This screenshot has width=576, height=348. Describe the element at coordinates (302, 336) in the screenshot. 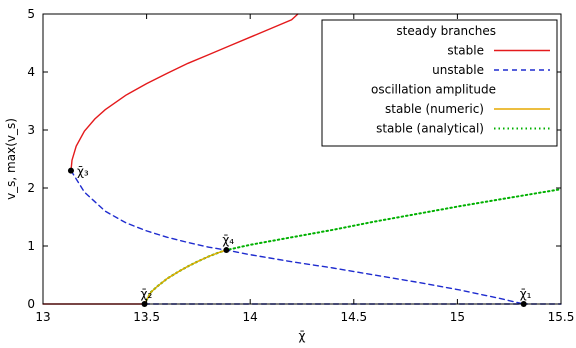

I see `x-axis-label: χ̄` at that location.